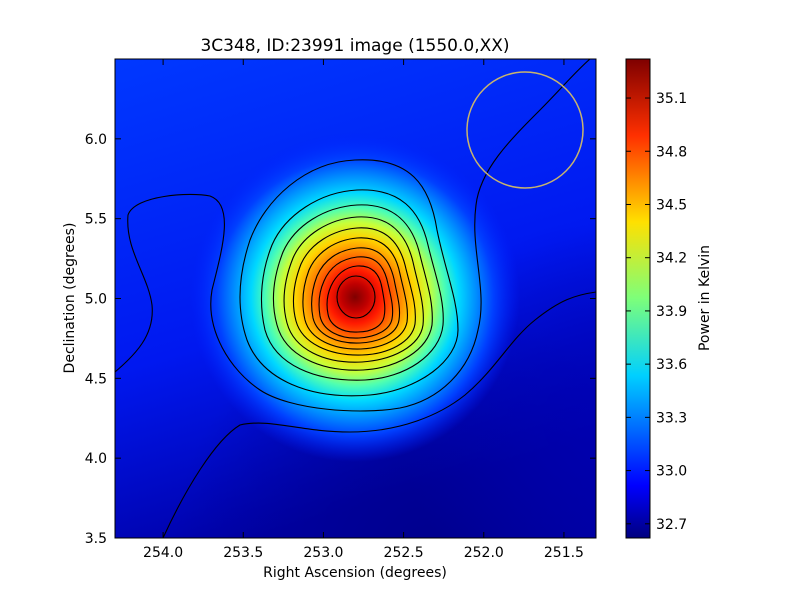 This screenshot has width=800, height=600. I want to click on colorbar-tick-label: 33.3, so click(671, 418).